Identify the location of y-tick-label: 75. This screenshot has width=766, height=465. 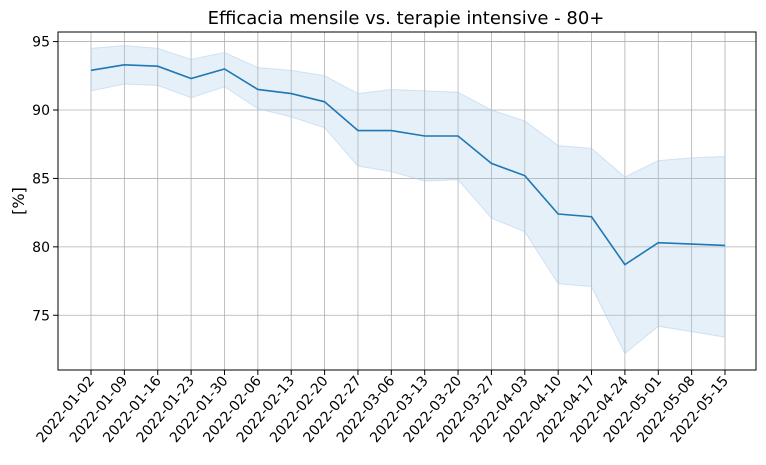
(41, 316).